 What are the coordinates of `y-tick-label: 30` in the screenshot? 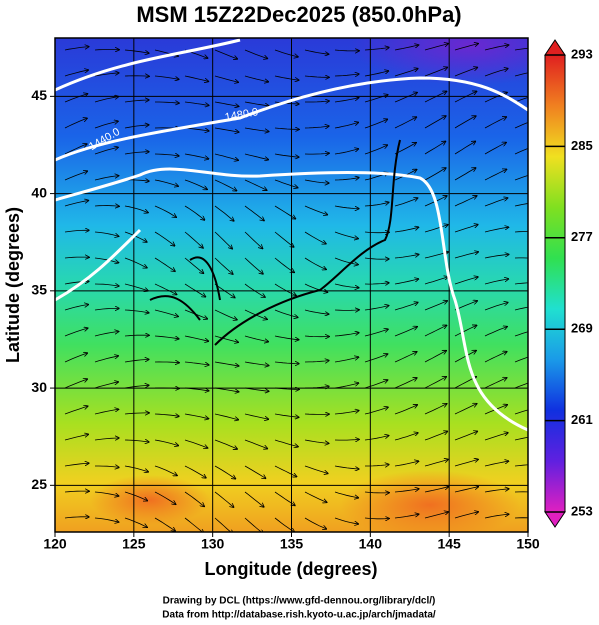 It's located at (39, 387).